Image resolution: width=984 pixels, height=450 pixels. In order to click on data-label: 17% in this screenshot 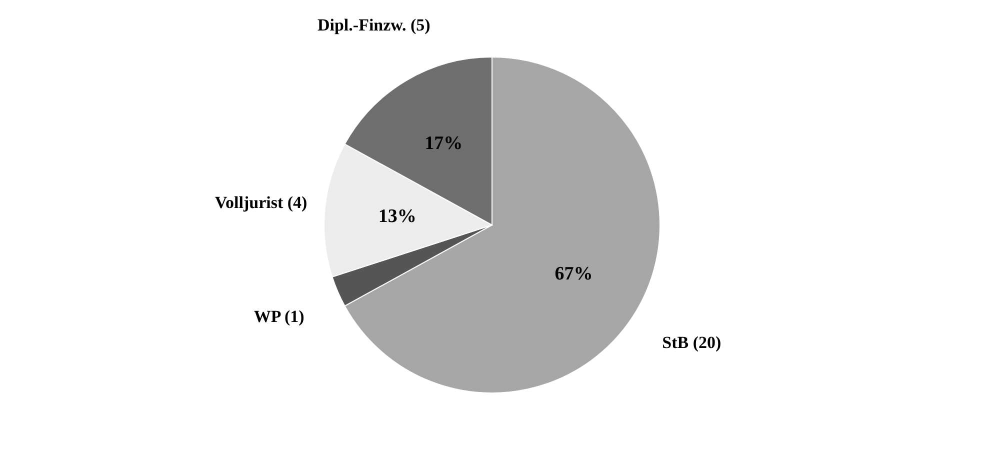, I will do `click(443, 143)`.